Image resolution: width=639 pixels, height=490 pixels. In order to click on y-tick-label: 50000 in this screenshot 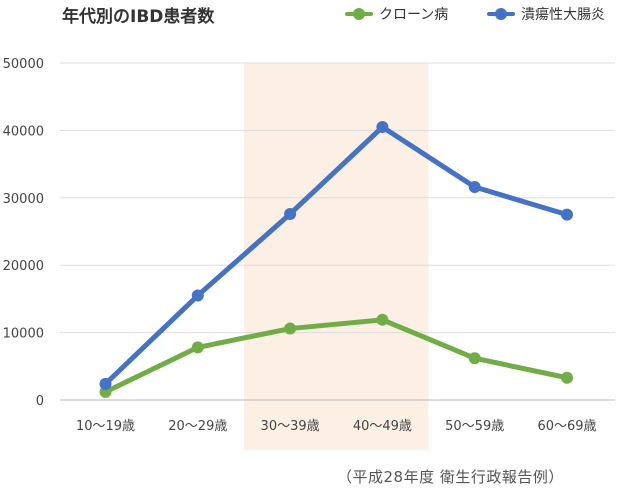, I will do `click(23, 64)`.